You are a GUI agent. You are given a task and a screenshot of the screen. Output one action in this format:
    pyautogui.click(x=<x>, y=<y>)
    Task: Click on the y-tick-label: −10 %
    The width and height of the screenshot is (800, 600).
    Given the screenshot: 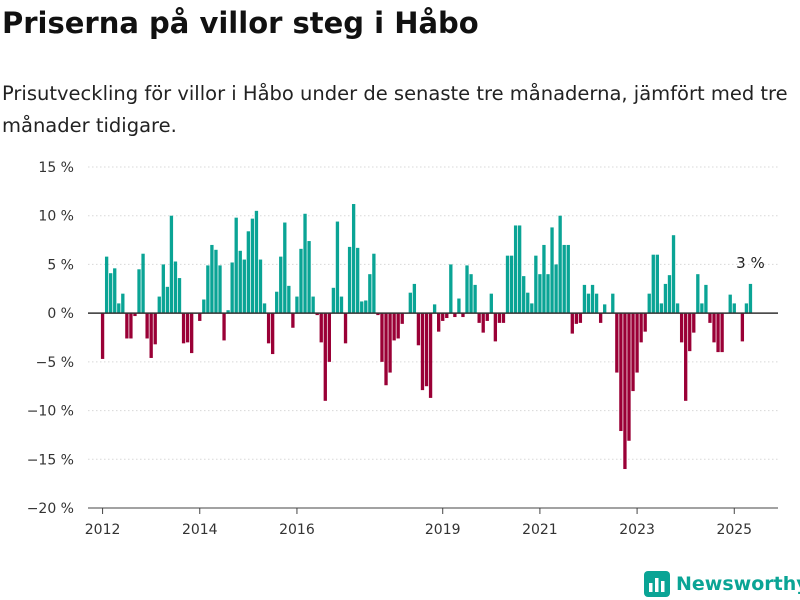 What is the action you would take?
    pyautogui.click(x=50, y=412)
    